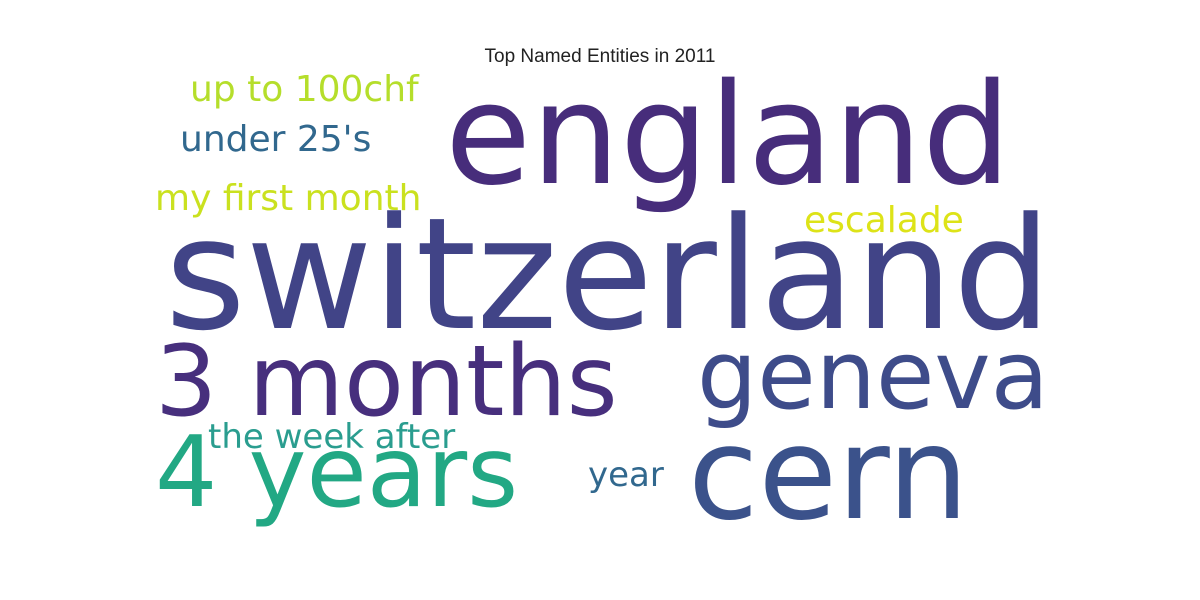 This screenshot has width=1200, height=600. I want to click on word-geneva: geneva, so click(873, 376).